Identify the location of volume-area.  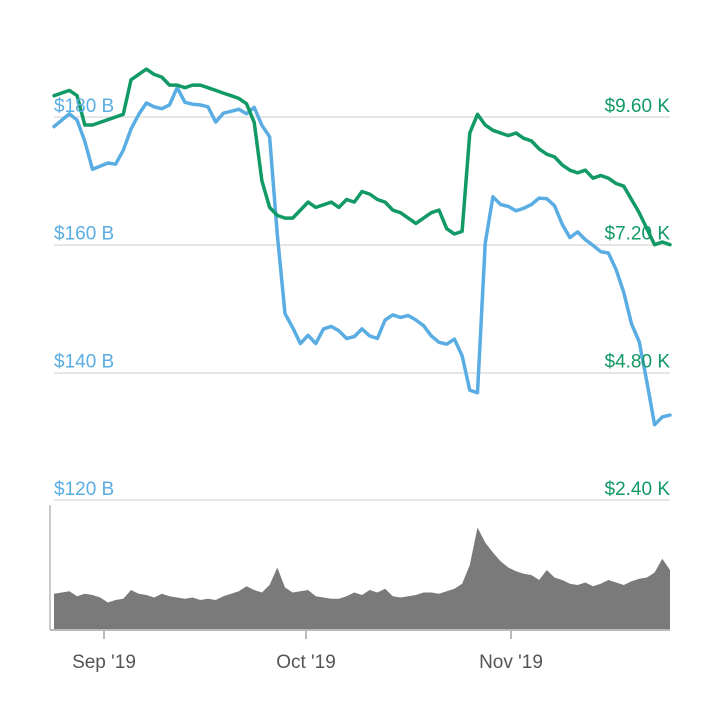
(362, 578).